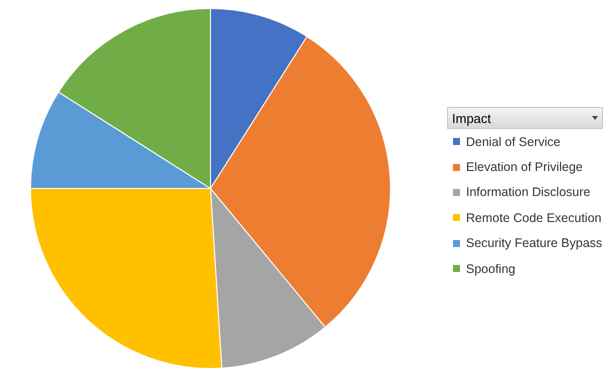 Image resolution: width=609 pixels, height=378 pixels. What do you see at coordinates (534, 243) in the screenshot?
I see `legend-label: Security Feature Bypass` at bounding box center [534, 243].